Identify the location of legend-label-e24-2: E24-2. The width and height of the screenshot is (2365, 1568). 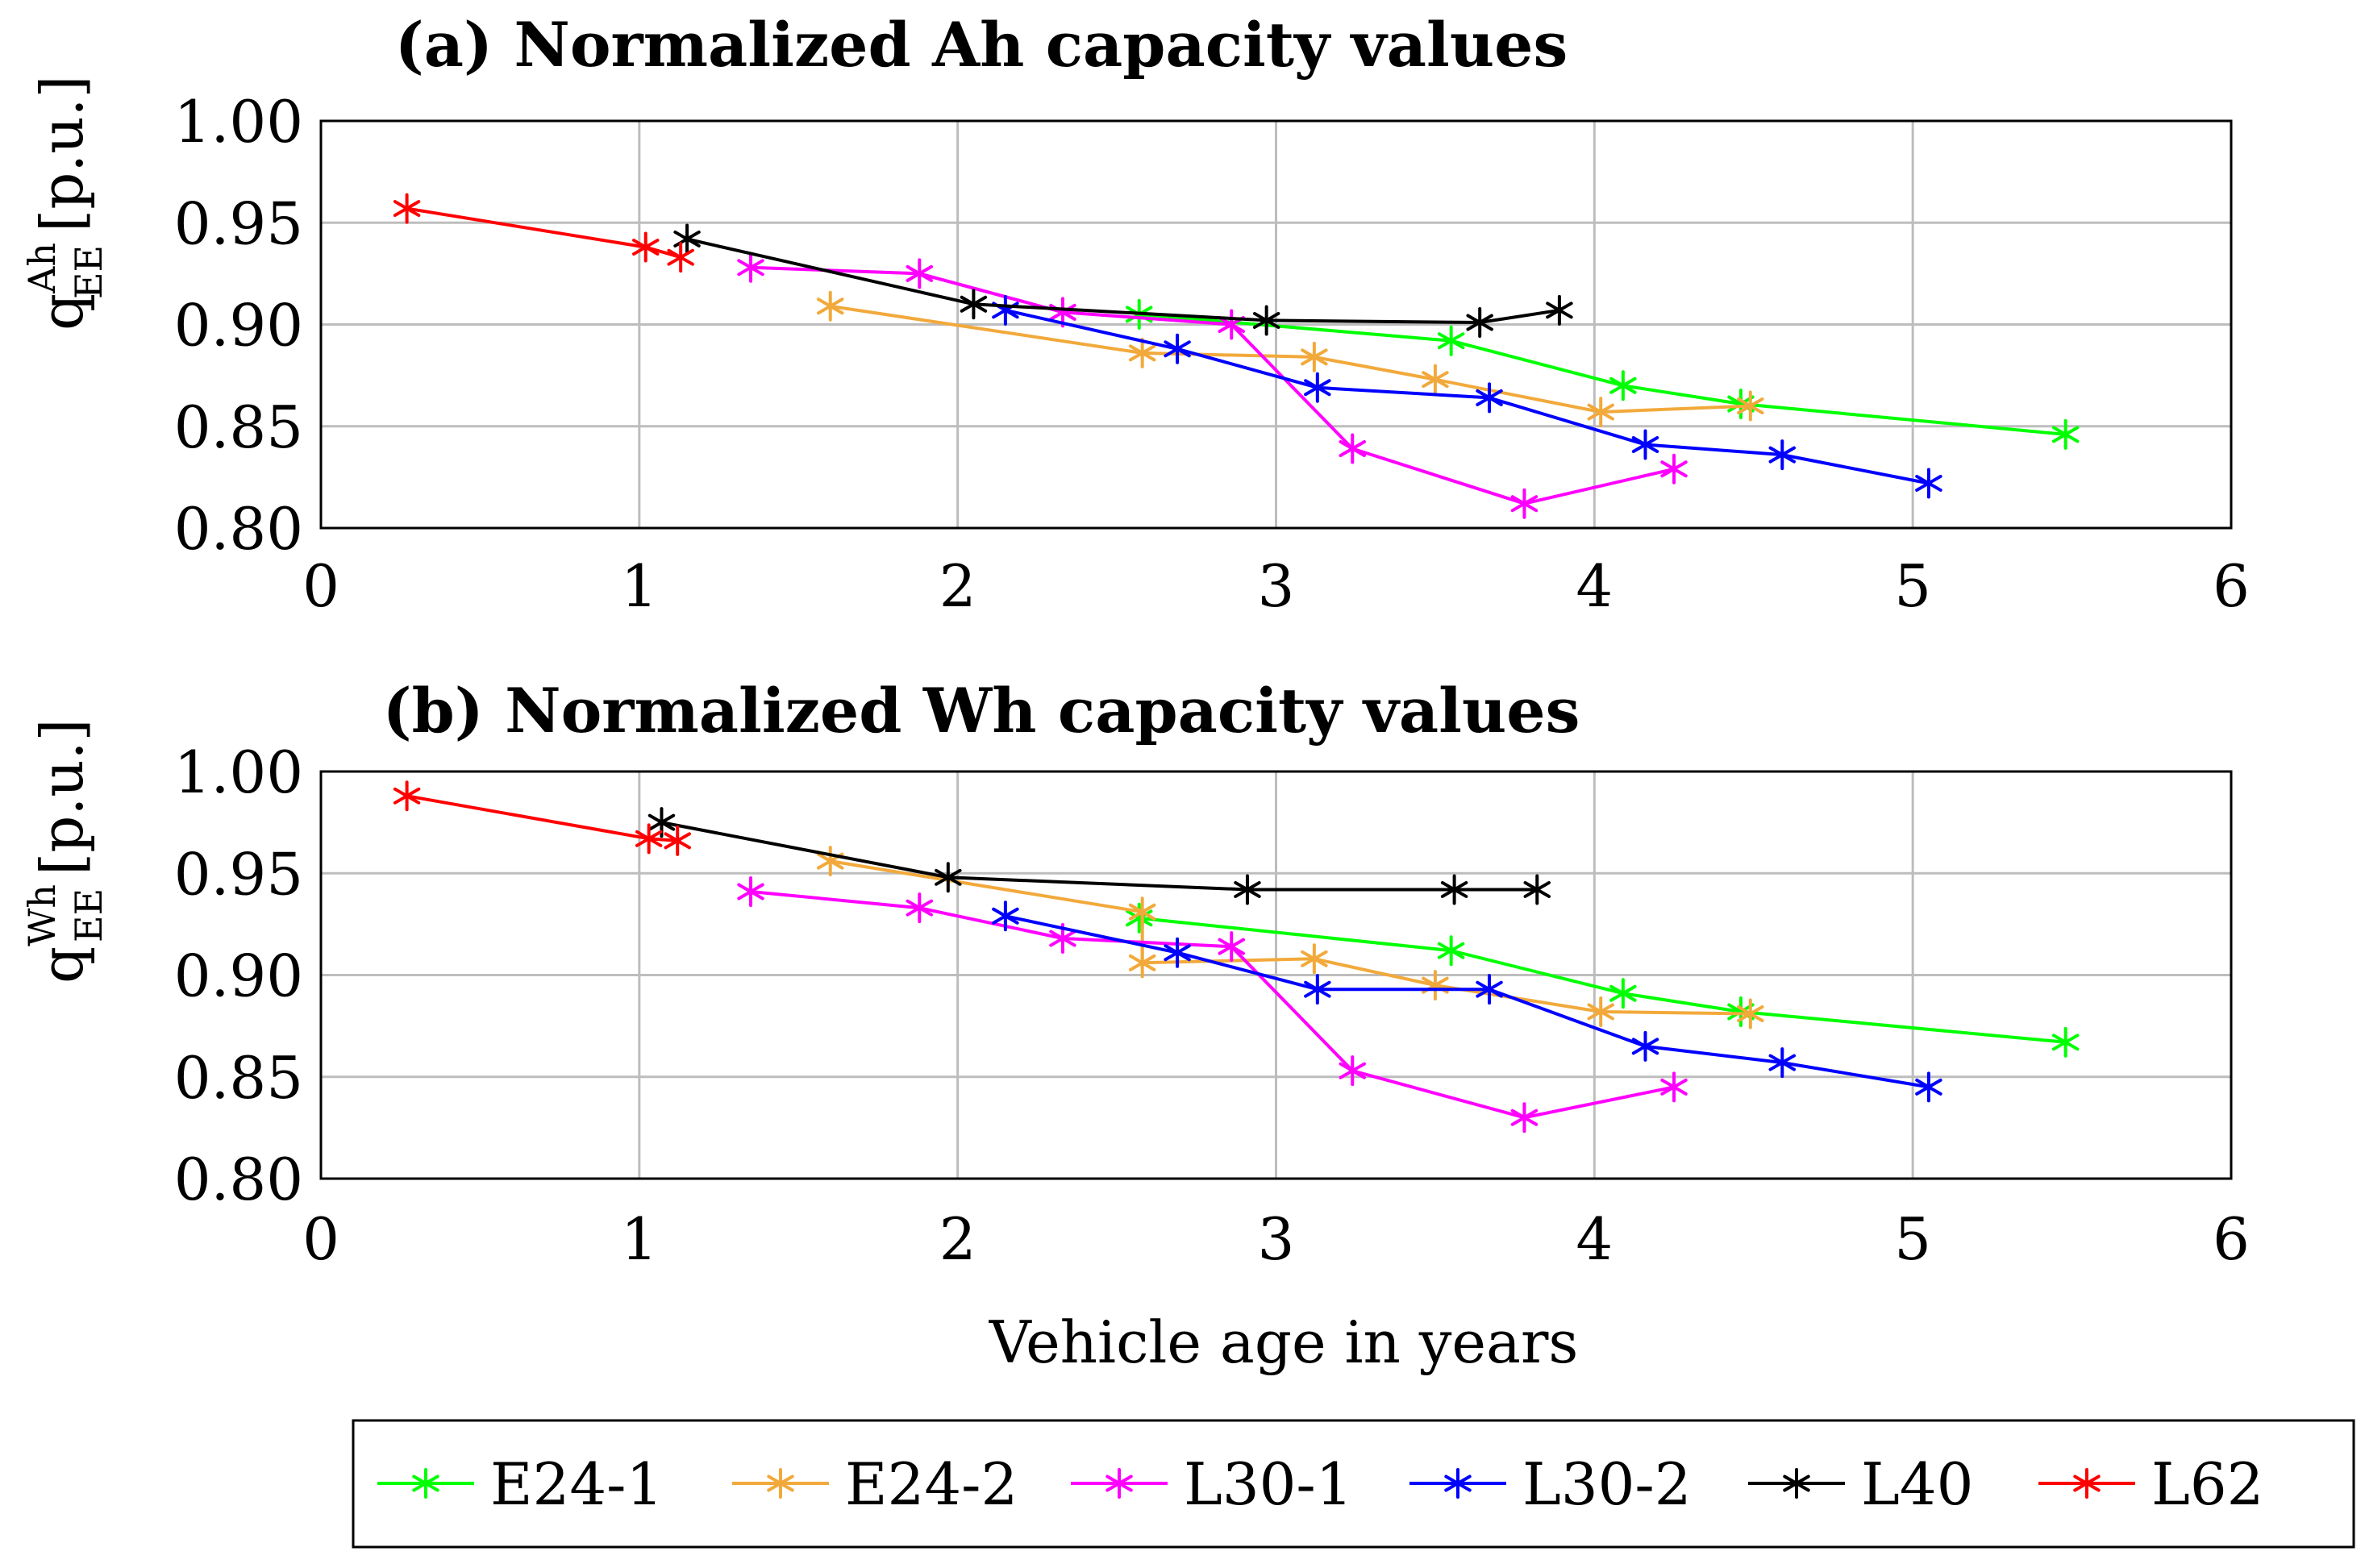
(931, 1484).